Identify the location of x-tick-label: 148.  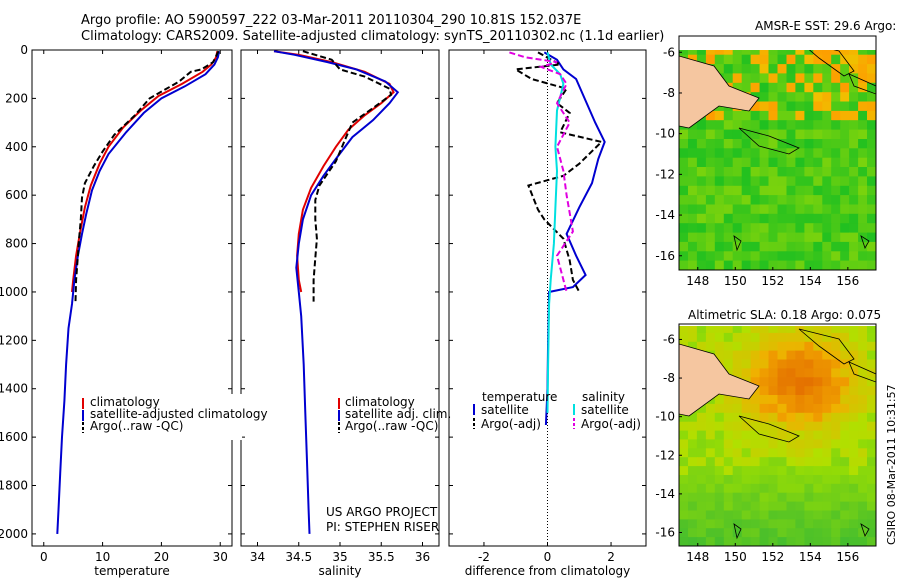
(697, 557).